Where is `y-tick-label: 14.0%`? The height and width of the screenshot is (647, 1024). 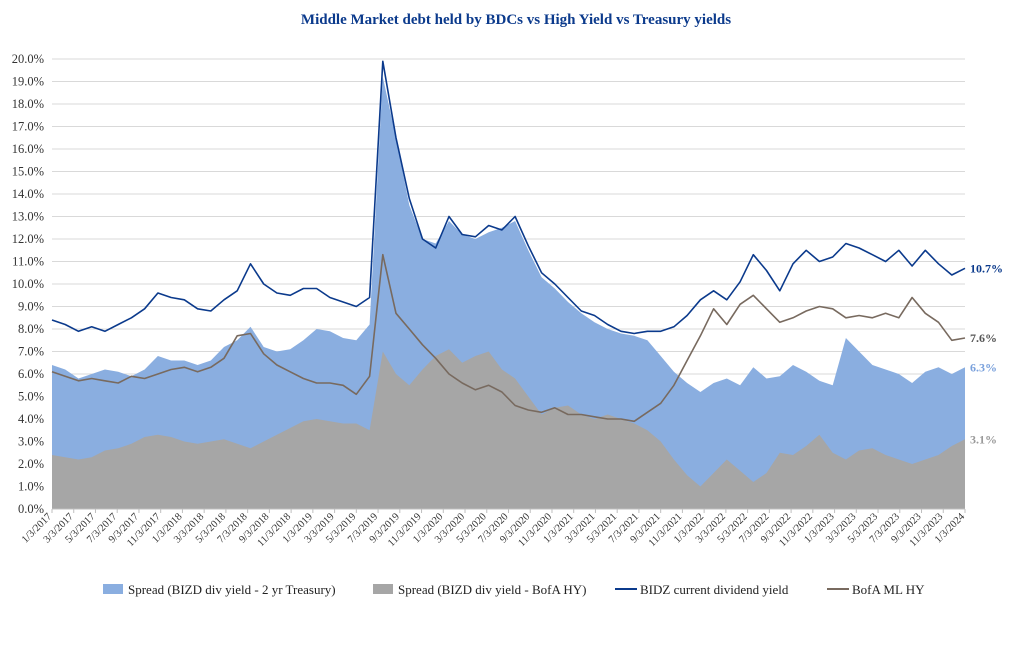 y-tick-label: 14.0% is located at coordinates (28, 194).